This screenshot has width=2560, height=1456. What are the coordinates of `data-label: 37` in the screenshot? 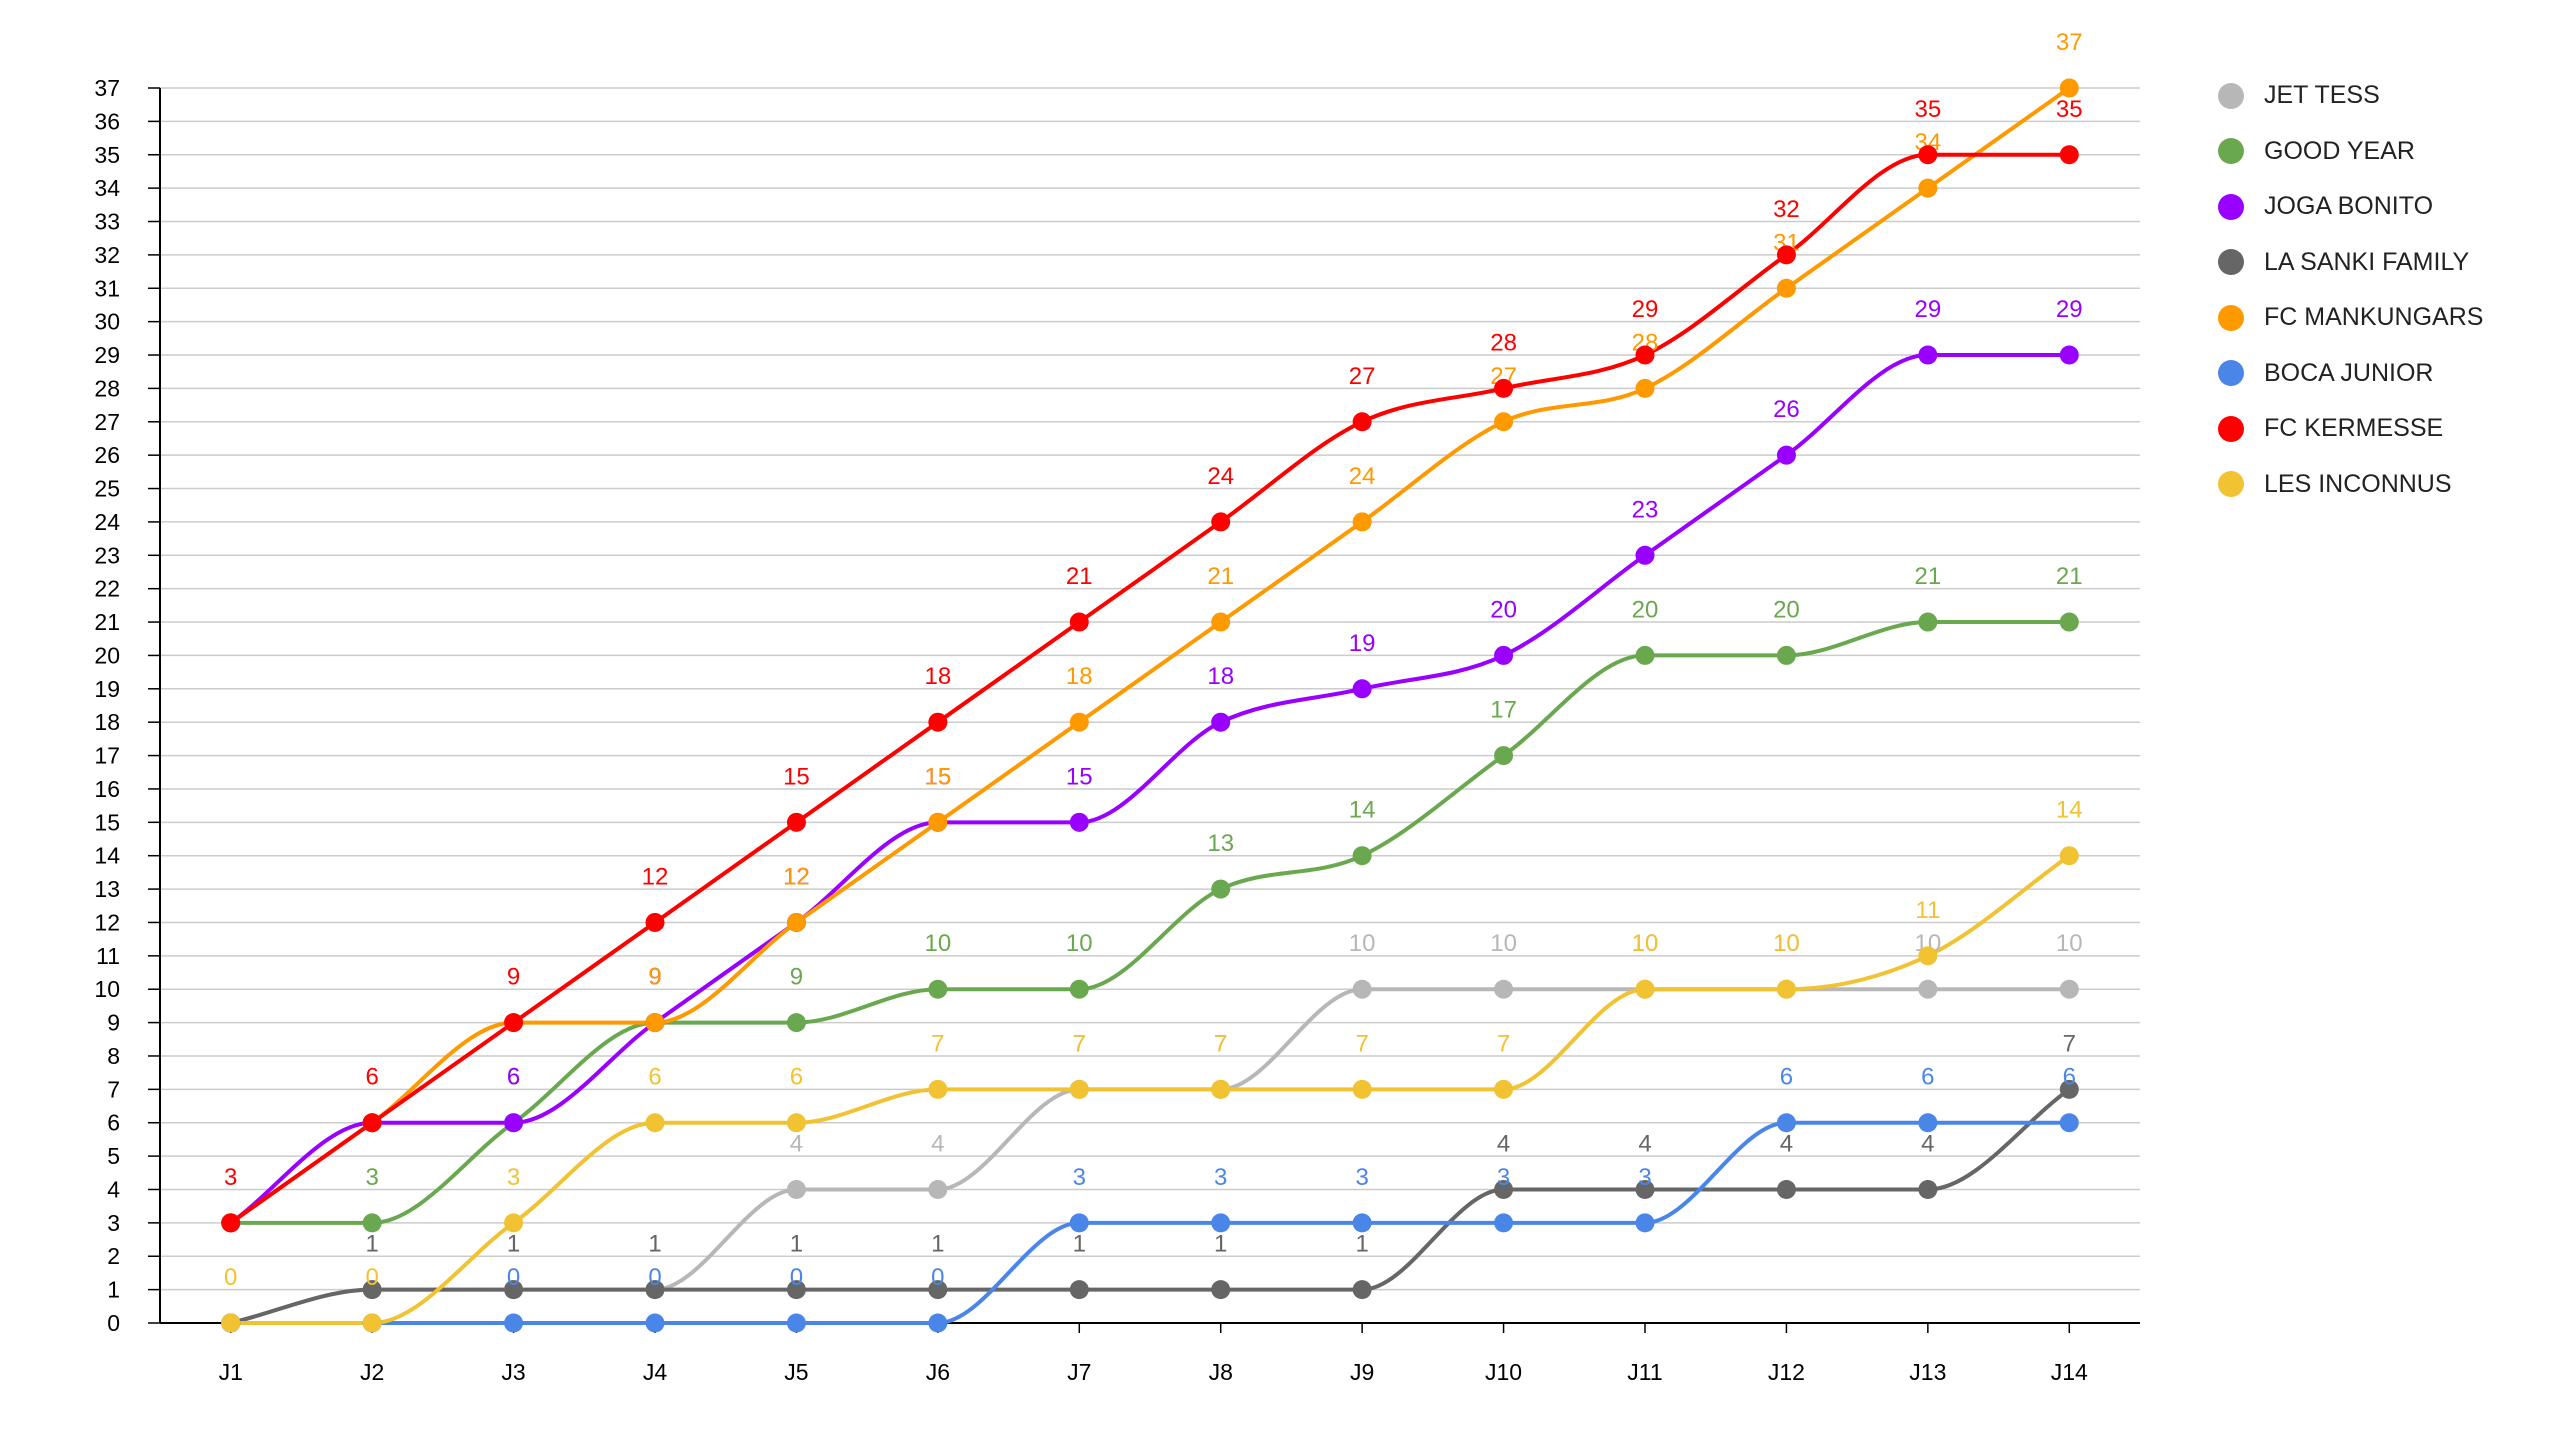 It's located at (2069, 42).